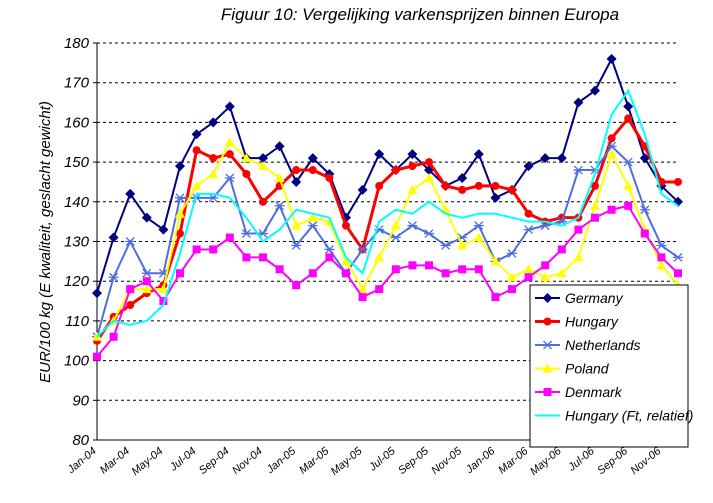  Describe the element at coordinates (546, 461) in the screenshot. I see `x-tick-label: May-06` at that location.